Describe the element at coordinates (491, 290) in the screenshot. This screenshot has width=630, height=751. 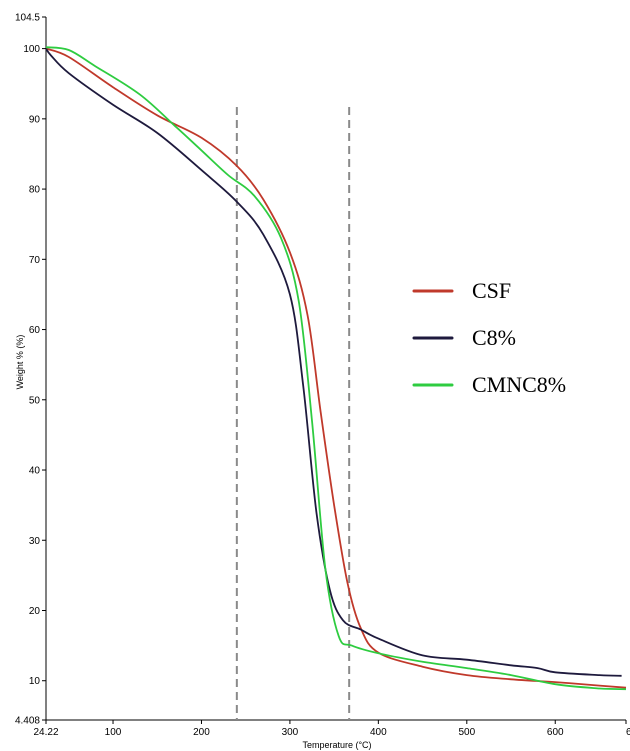
I see `legend-label: CSF` at that location.